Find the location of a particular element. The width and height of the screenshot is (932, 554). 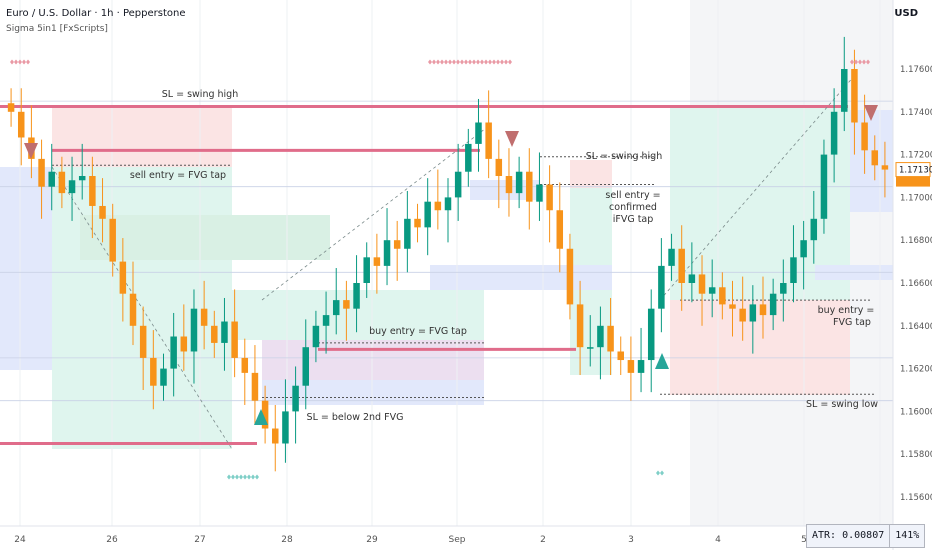

y-tick-5: 1.16600 is located at coordinates (916, 284).